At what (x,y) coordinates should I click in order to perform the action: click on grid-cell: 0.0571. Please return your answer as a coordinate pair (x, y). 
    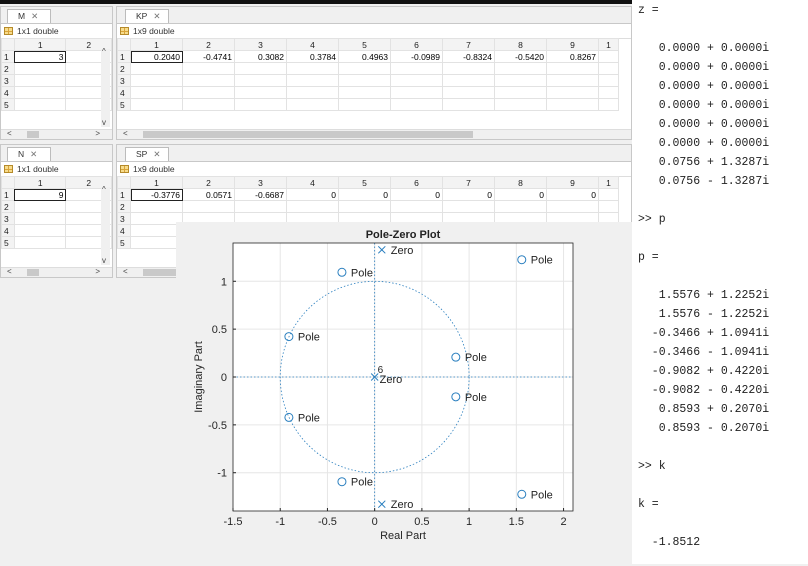
    Looking at the image, I should click on (208, 194).